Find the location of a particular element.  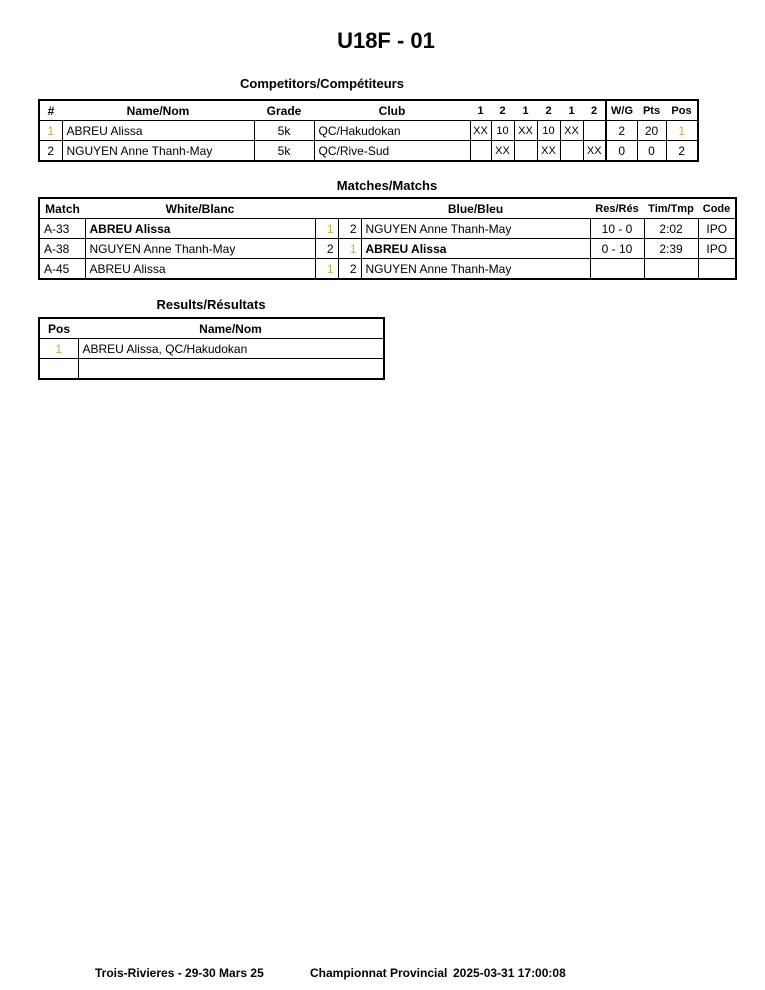

col-num: # is located at coordinates (50, 110).